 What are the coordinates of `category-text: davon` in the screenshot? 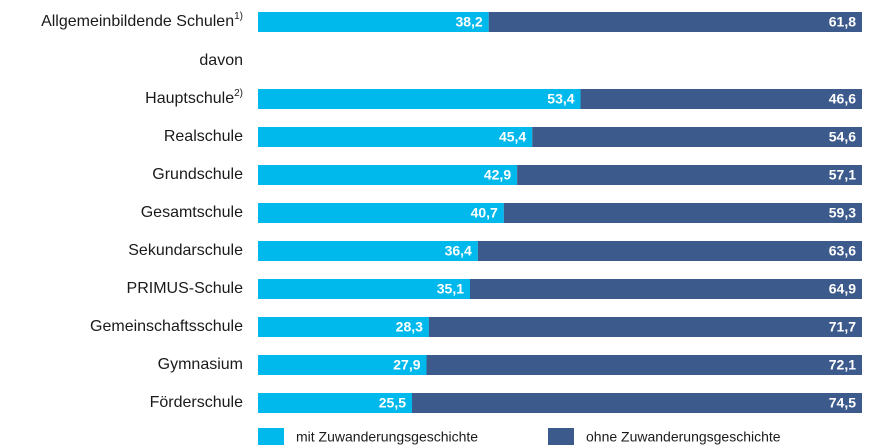 It's located at (221, 60).